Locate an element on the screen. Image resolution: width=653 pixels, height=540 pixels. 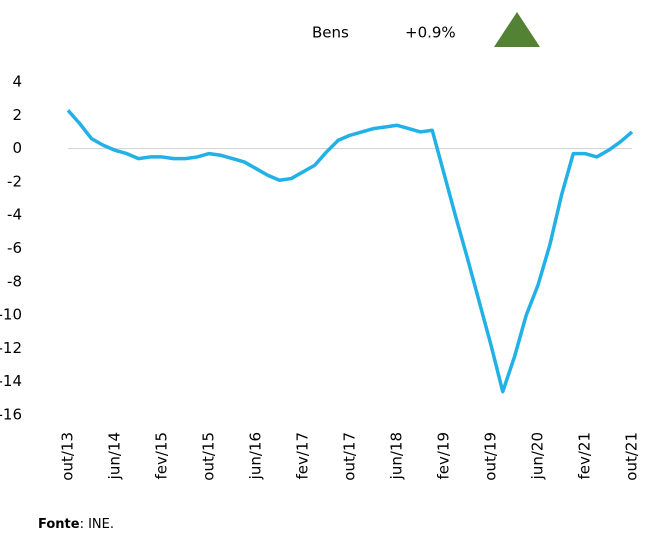
x-tick-label: out/21 is located at coordinates (632, 456).